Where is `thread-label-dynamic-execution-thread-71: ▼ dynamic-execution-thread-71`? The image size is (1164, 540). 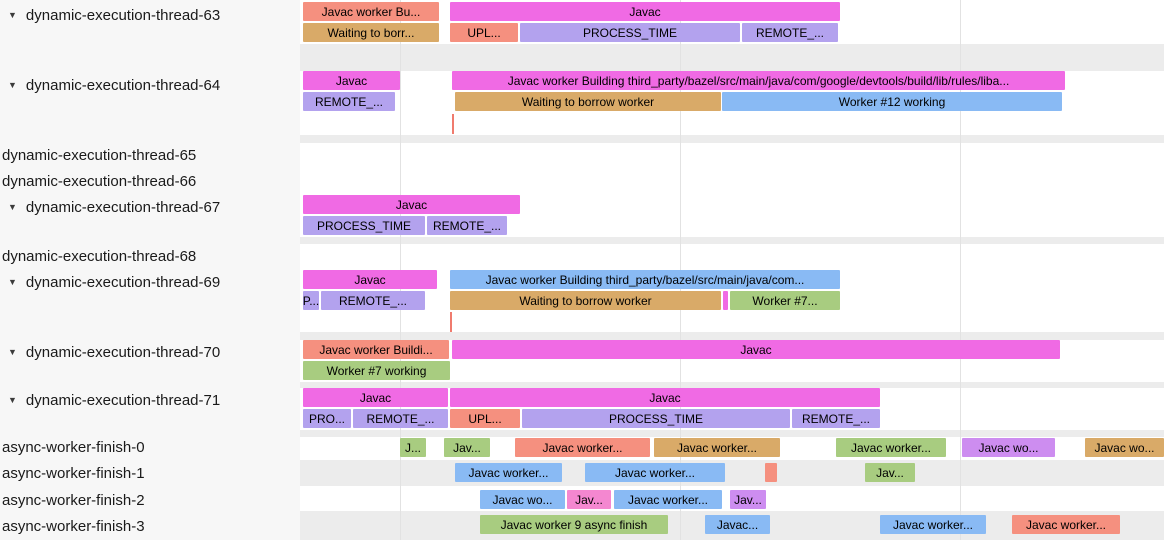 thread-label-dynamic-execution-thread-71: ▼ dynamic-execution-thread-71 is located at coordinates (110, 400).